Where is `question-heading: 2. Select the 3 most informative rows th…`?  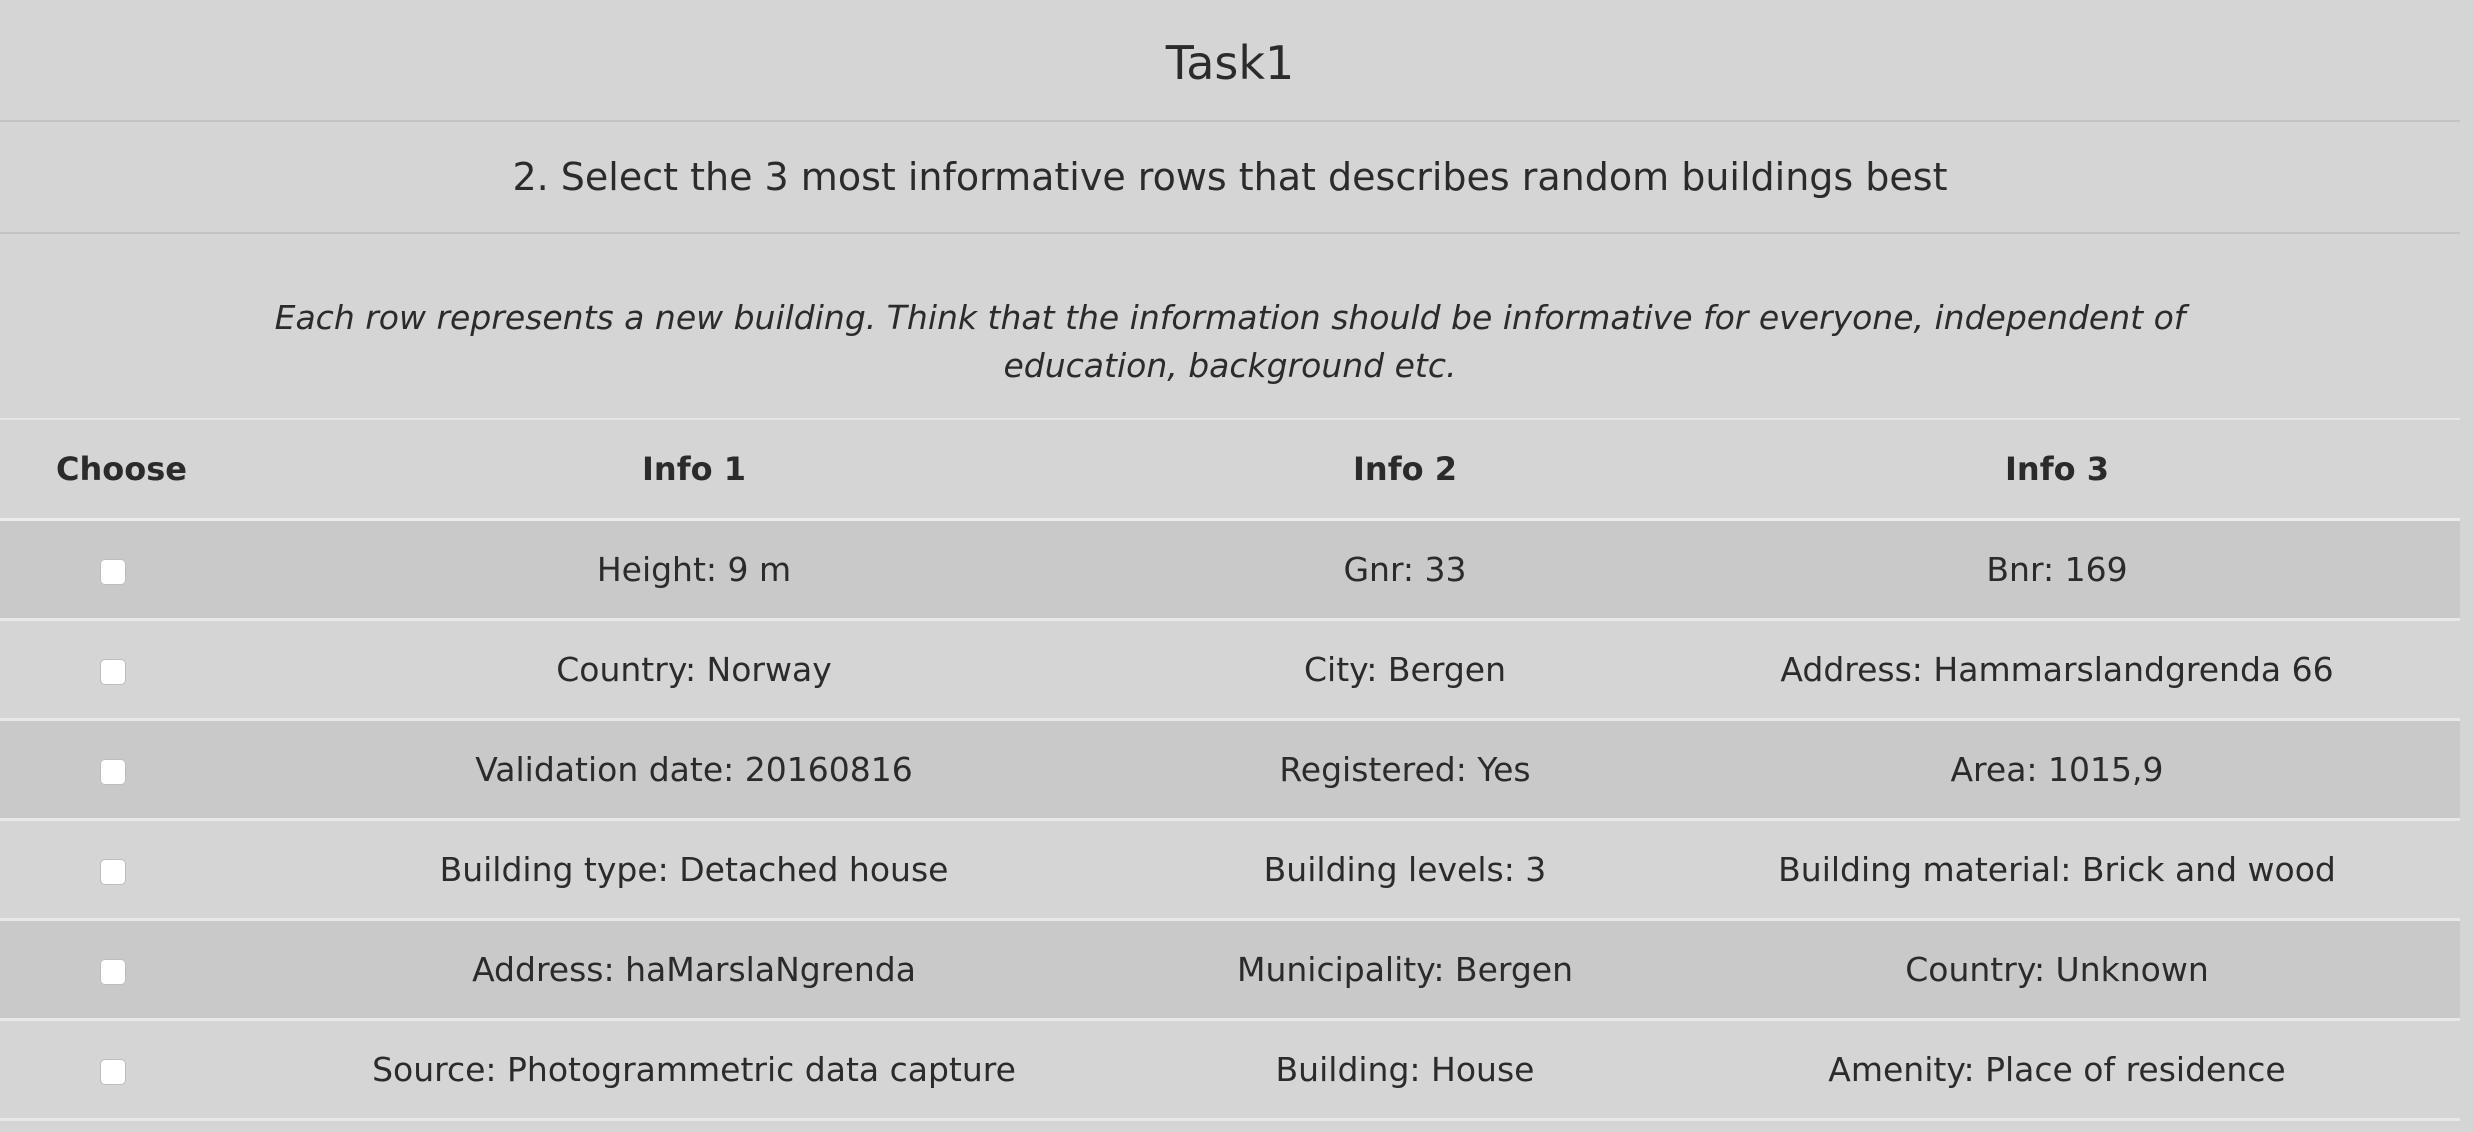 question-heading: 2. Select the 3 most informative rows th… is located at coordinates (1230, 178).